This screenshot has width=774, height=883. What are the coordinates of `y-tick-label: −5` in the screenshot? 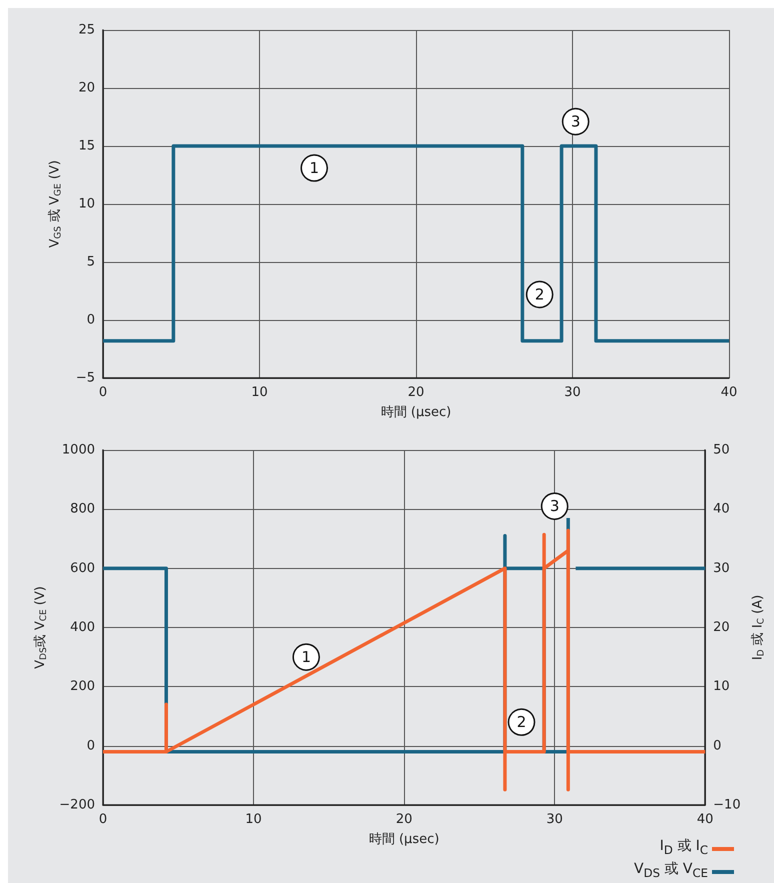 It's located at (85, 378).